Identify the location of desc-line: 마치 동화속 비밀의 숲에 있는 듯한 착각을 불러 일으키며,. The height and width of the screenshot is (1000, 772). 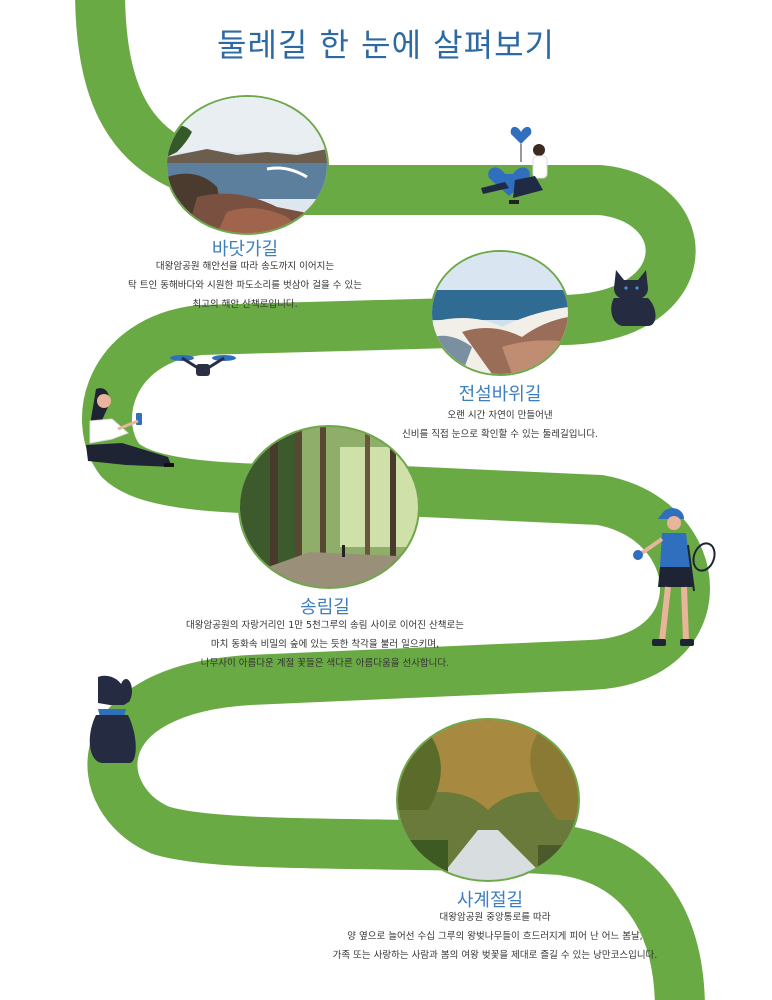
(325, 644).